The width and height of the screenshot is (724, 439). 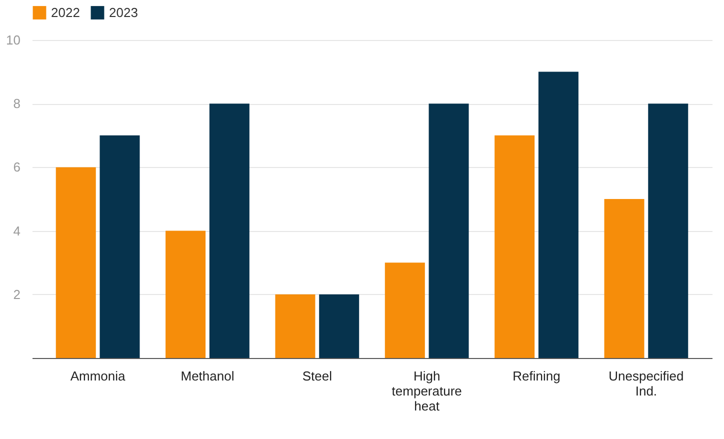 What do you see at coordinates (13, 40) in the screenshot?
I see `y-tick-label: 10` at bounding box center [13, 40].